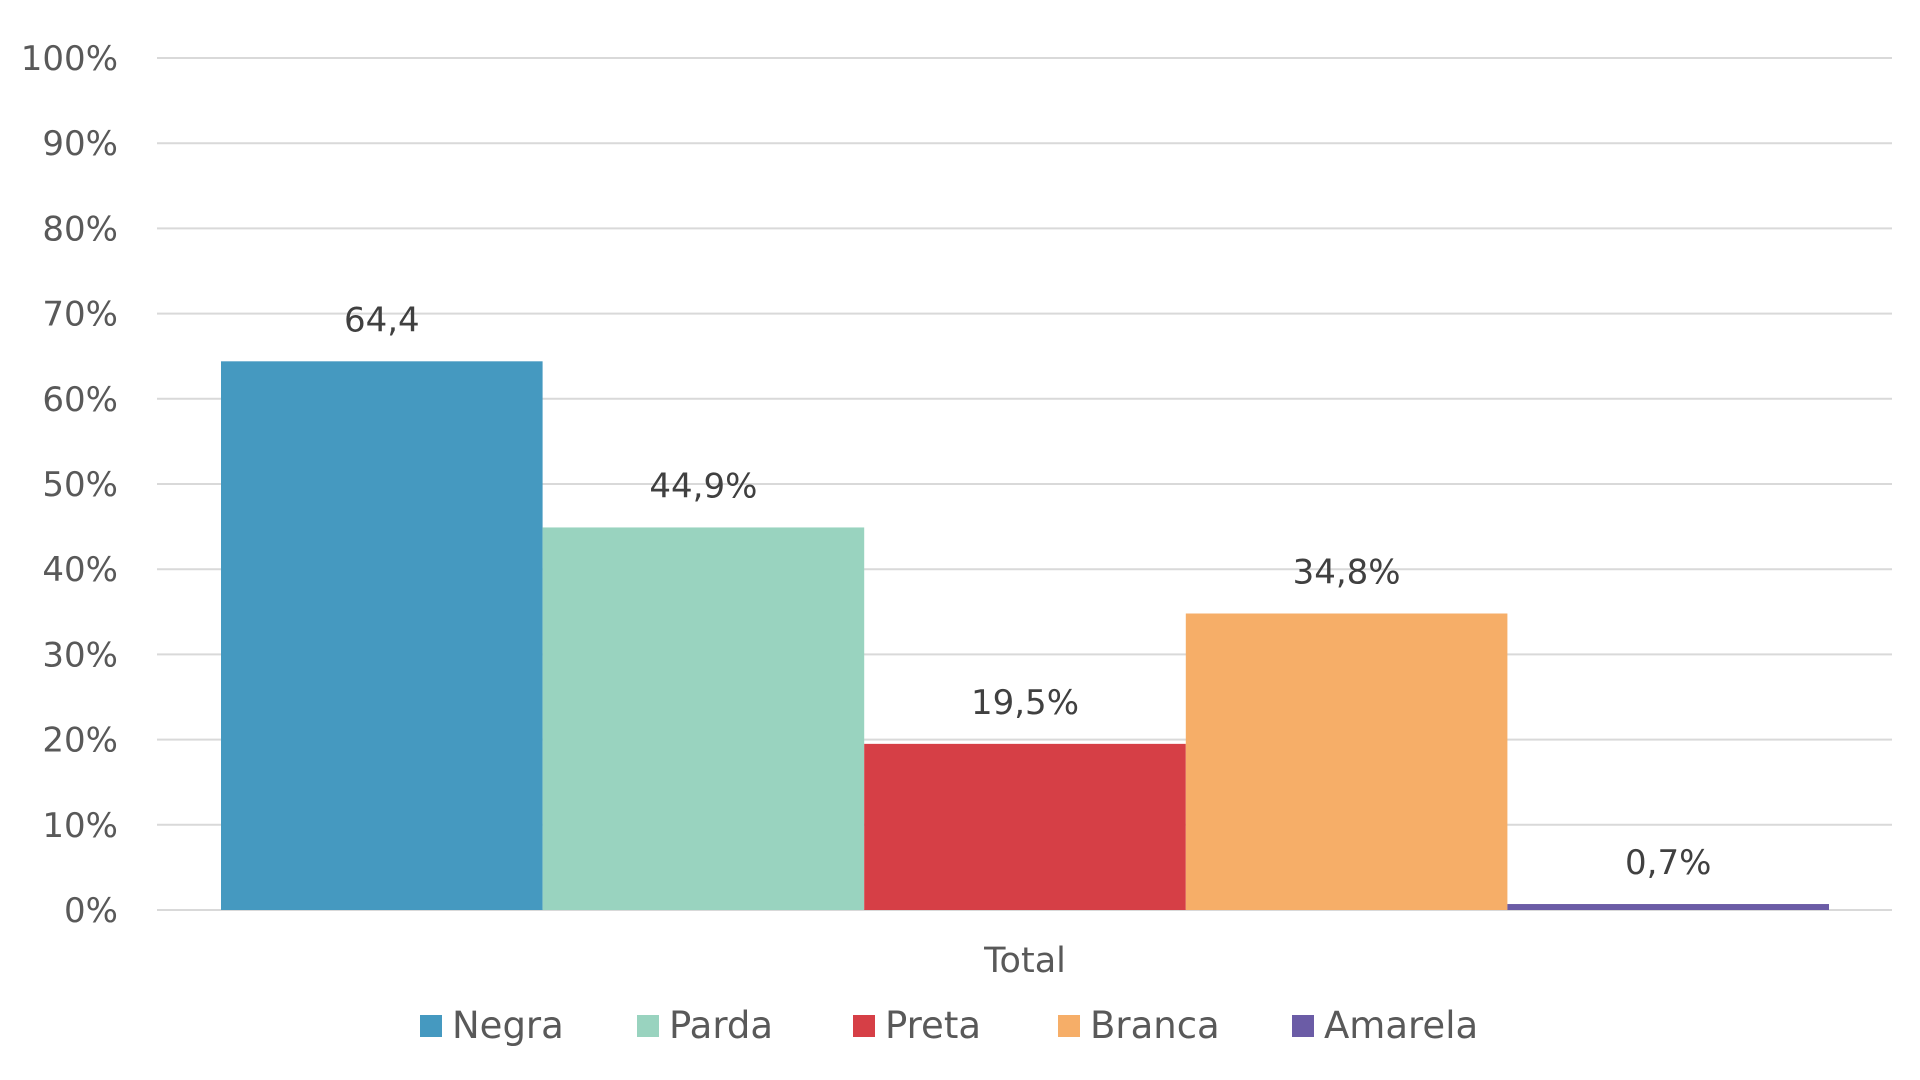 The width and height of the screenshot is (1920, 1080). I want to click on legend-label-parda: Parda, so click(721, 1025).